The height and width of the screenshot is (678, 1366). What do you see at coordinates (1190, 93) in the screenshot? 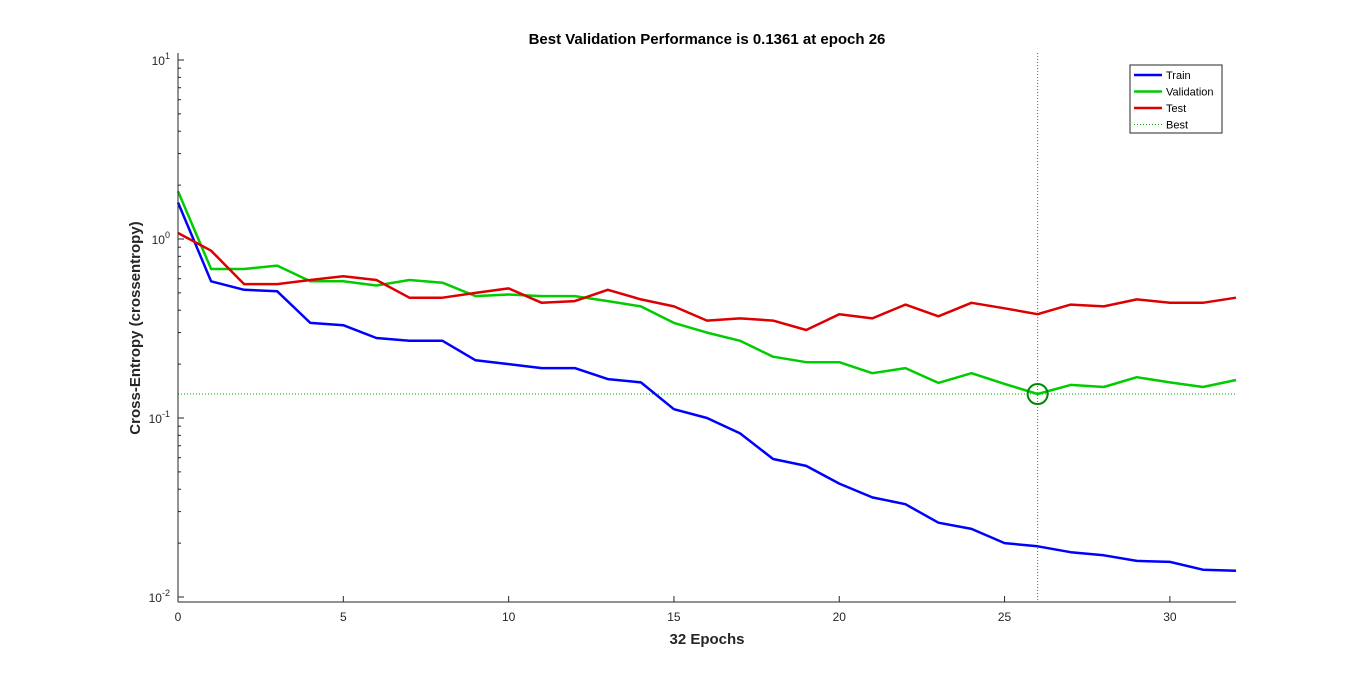
I see `legend-label-validation: Validation` at bounding box center [1190, 93].